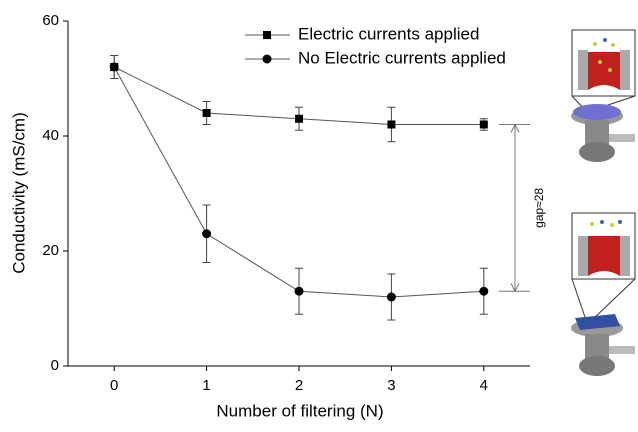 The image size is (638, 432). Describe the element at coordinates (55, 365) in the screenshot. I see `y-tick-label: 0` at that location.